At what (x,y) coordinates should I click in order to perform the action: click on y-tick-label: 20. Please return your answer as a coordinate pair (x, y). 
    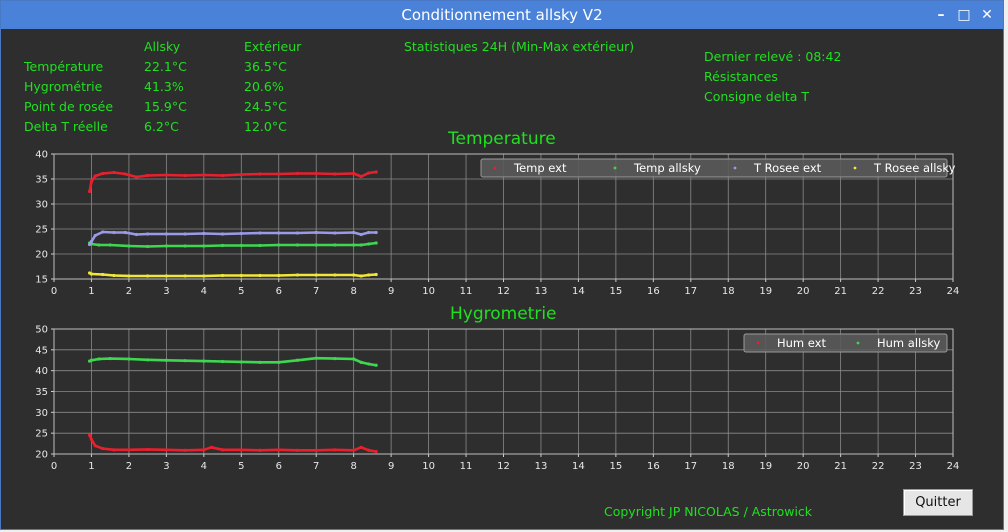
    Looking at the image, I should click on (41, 455).